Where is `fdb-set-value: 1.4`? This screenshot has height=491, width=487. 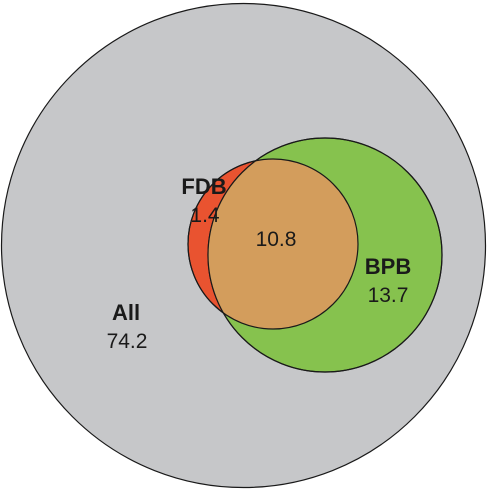
fdb-set-value: 1.4 is located at coordinates (205, 215).